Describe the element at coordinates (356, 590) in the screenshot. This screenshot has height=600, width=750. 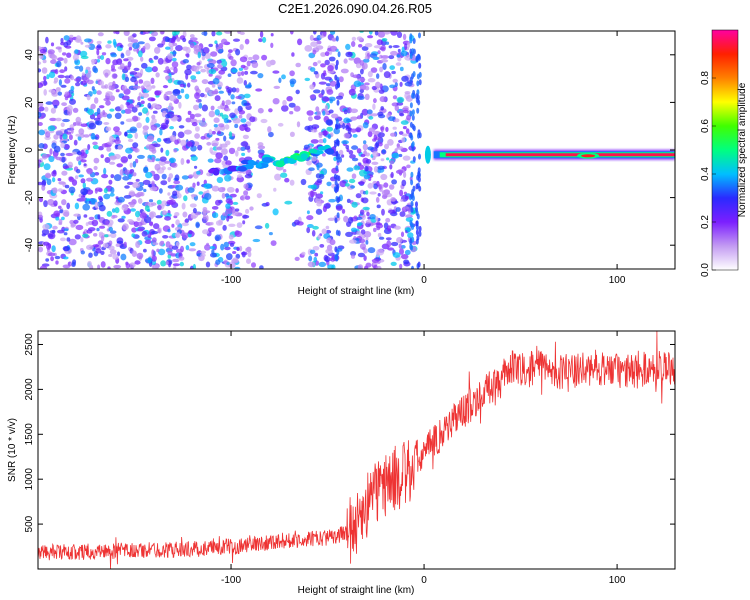
I see `snr-x-axis-title: Height of straight line (km)` at that location.